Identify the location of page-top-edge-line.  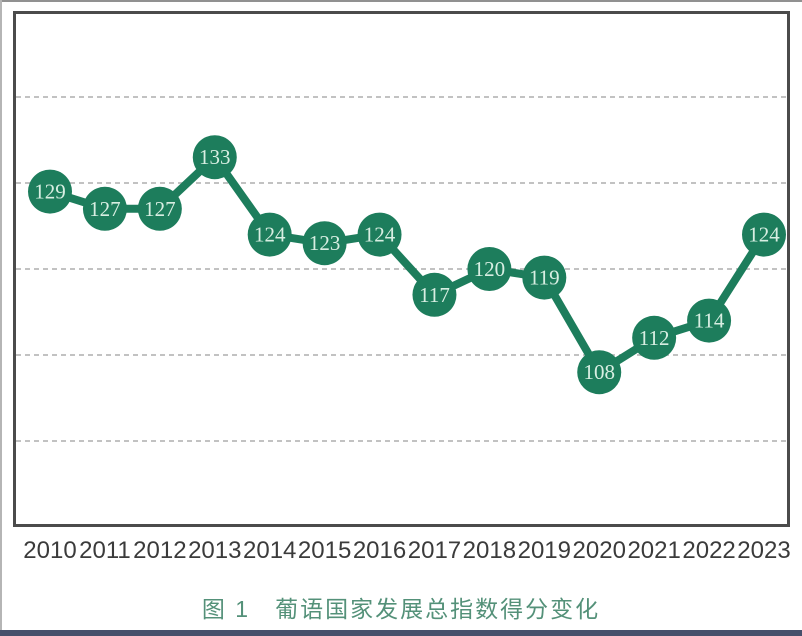
(401, 1).